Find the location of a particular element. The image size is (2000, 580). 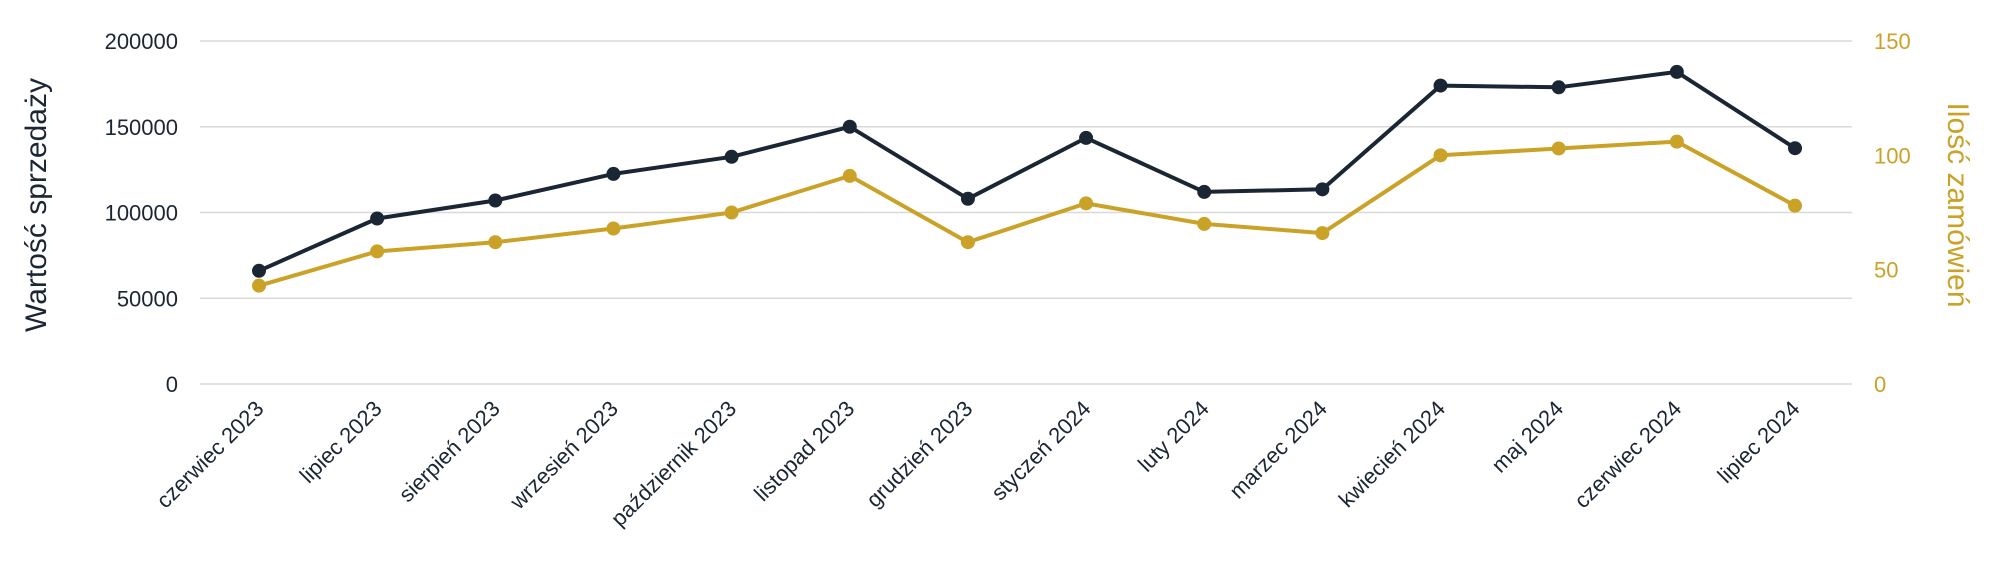

left-tick-label: 100000 is located at coordinates (141, 213).